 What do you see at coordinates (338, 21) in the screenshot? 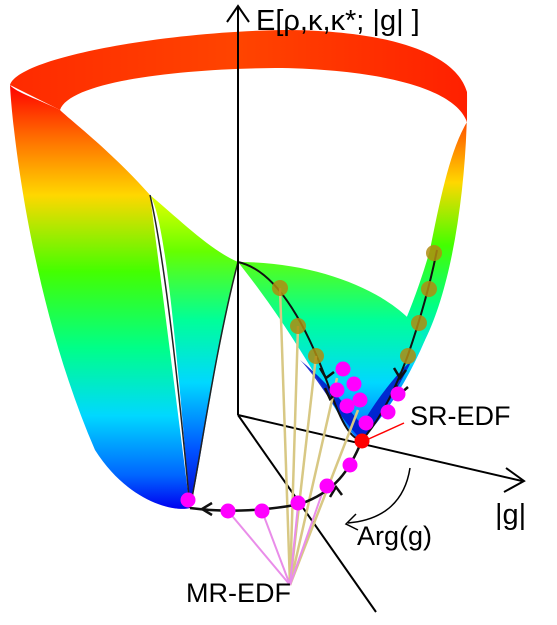
I see `energy-axis-label: E[ρ,κ,κ*; |g| ]` at bounding box center [338, 21].